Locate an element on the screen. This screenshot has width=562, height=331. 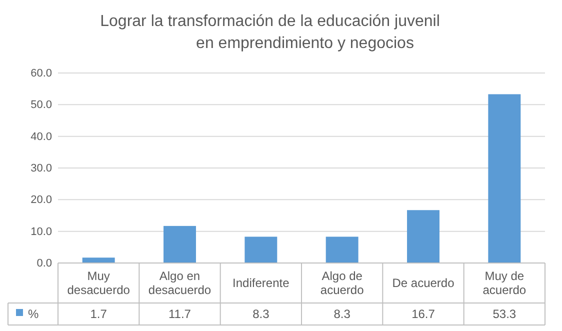
data-label: 53.3 is located at coordinates (504, 314).